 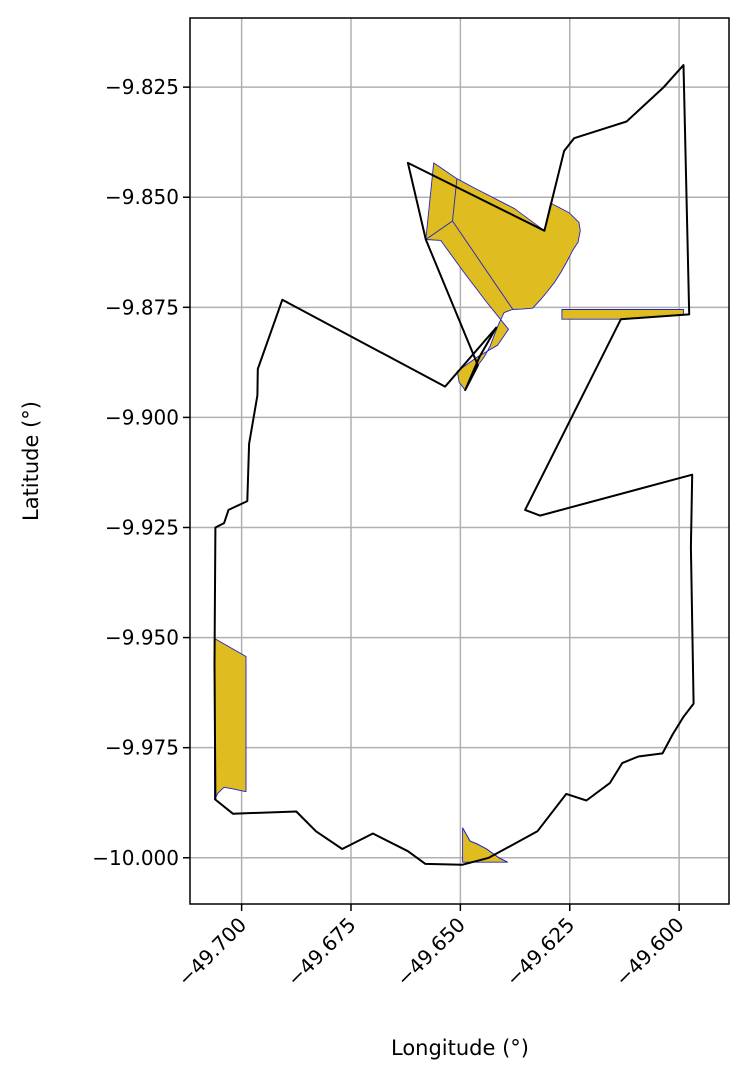 What do you see at coordinates (142, 197) in the screenshot?
I see `y-tick-label-1: −9.850` at bounding box center [142, 197].